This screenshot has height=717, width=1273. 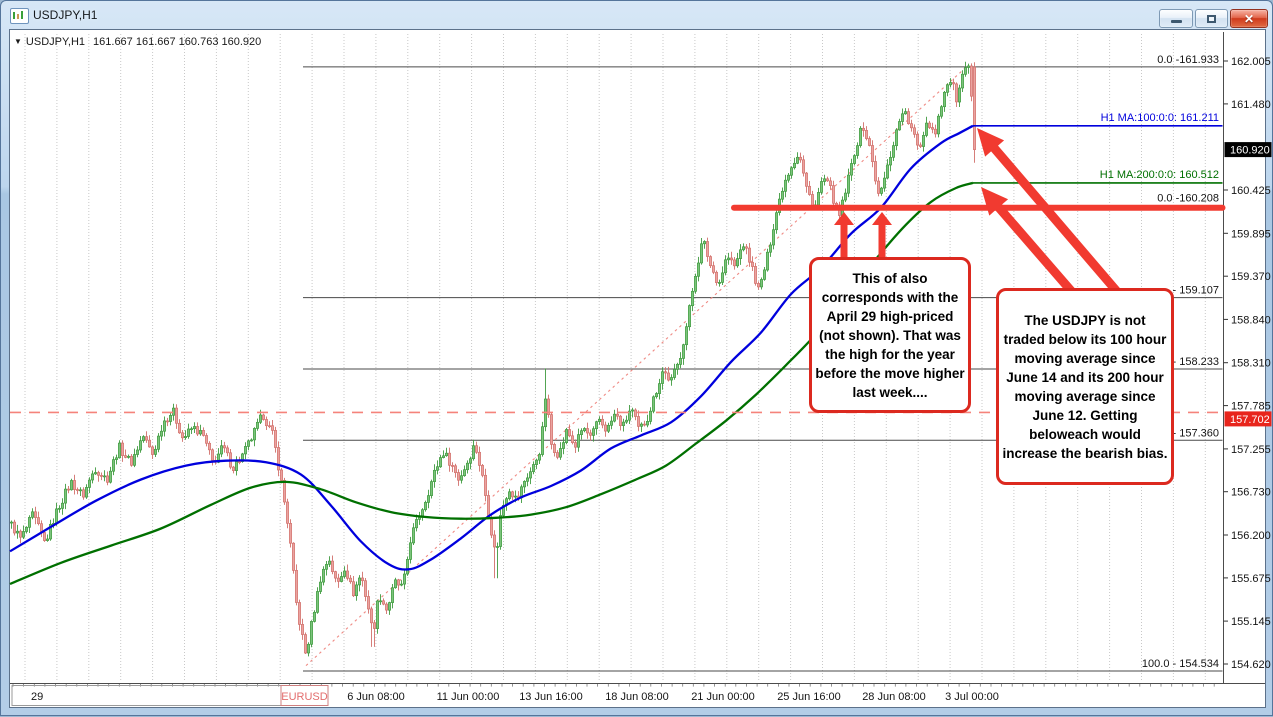 I want to click on symbol-label: USDJPY,H1, so click(x=55, y=42).